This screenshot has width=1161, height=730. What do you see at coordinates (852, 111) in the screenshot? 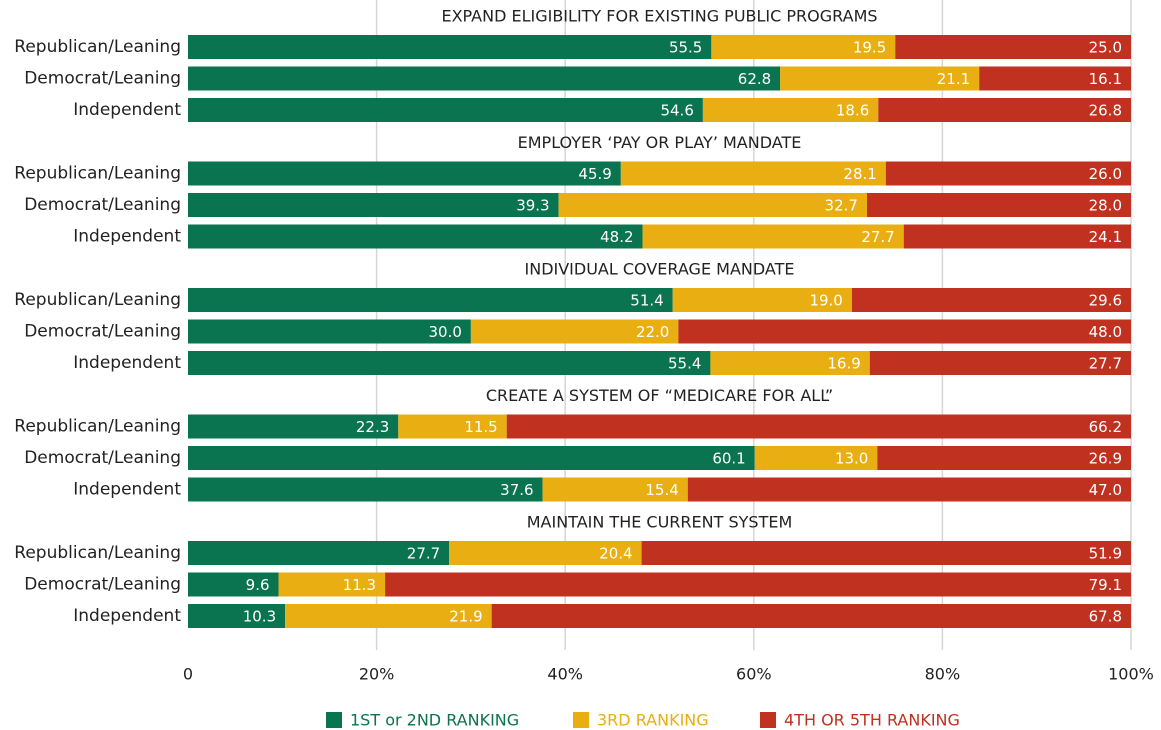
I see `value-label: 18.6` at bounding box center [852, 111].